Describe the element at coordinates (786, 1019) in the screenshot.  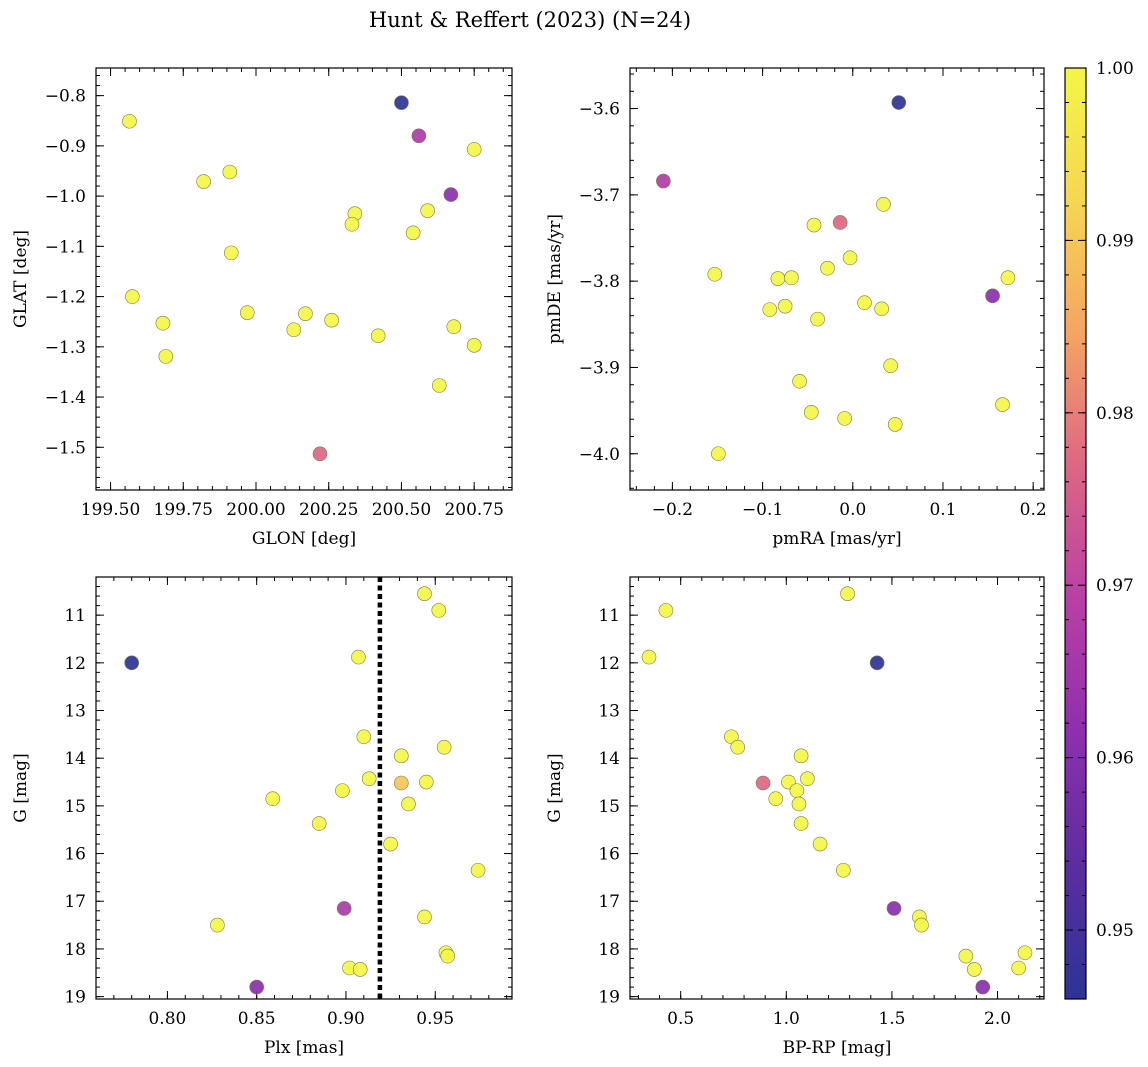
I see `x-tick-label: 1.0` at that location.